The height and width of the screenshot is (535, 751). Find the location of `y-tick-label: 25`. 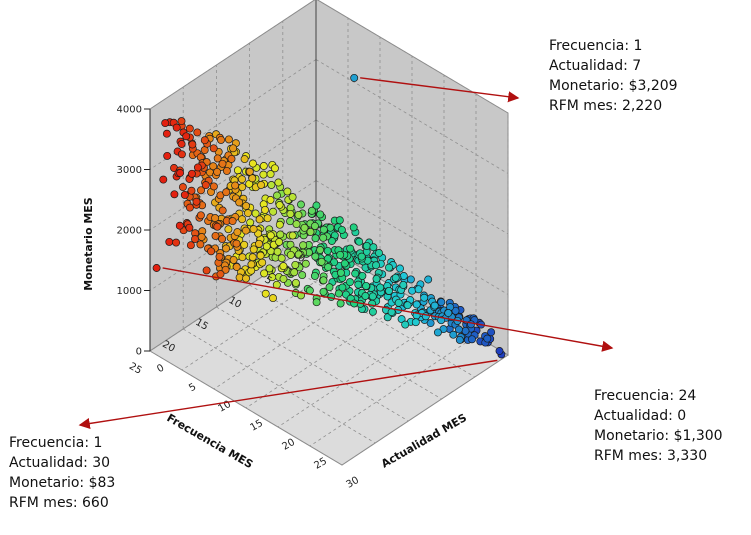

y-tick-label: 25 is located at coordinates (320, 464).